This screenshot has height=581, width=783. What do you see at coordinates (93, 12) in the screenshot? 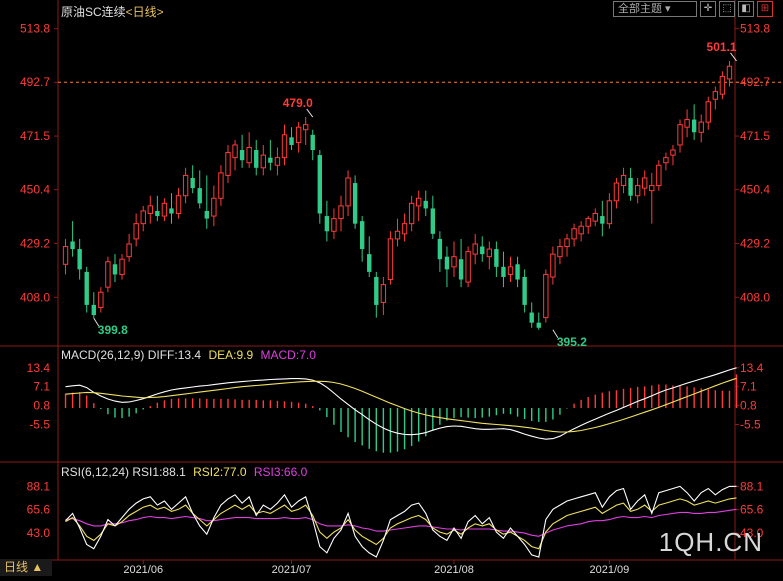
I see `instrument-name: 原油SC连续` at bounding box center [93, 12].